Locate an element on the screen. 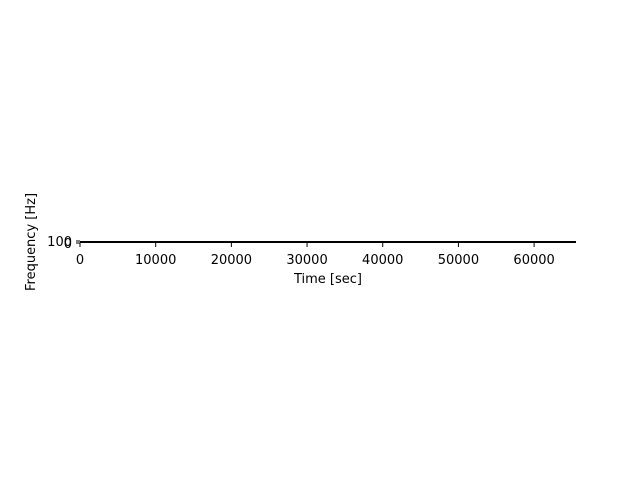 The width and height of the screenshot is (640, 480). plot-area is located at coordinates (328, 242).